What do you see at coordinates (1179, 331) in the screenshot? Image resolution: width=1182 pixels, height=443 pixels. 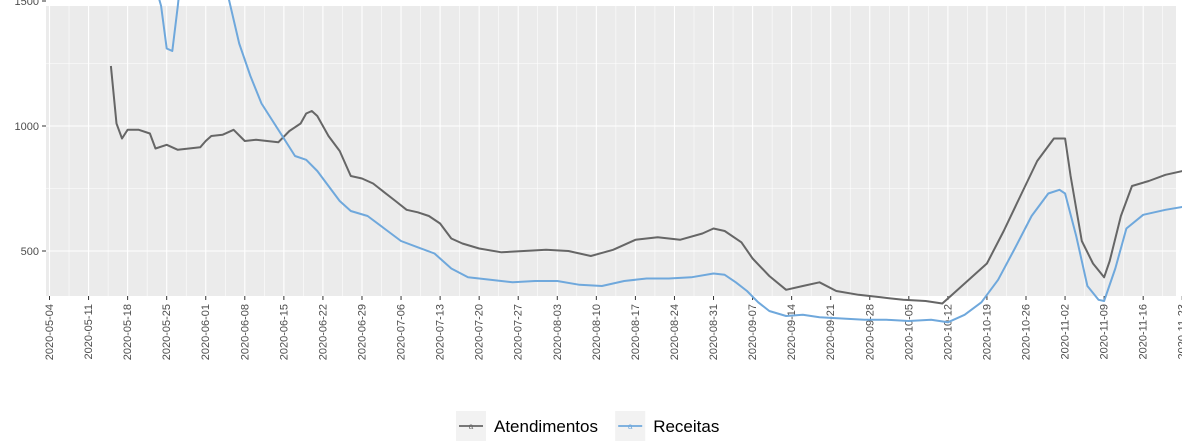 I see `x-tick-label: 2020-11-23` at bounding box center [1179, 331].